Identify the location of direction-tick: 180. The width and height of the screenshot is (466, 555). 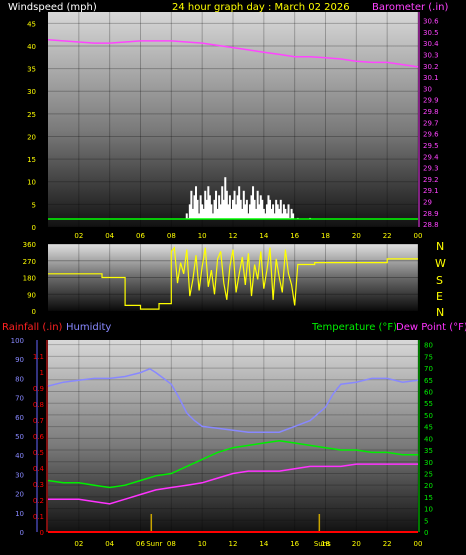
(29, 279).